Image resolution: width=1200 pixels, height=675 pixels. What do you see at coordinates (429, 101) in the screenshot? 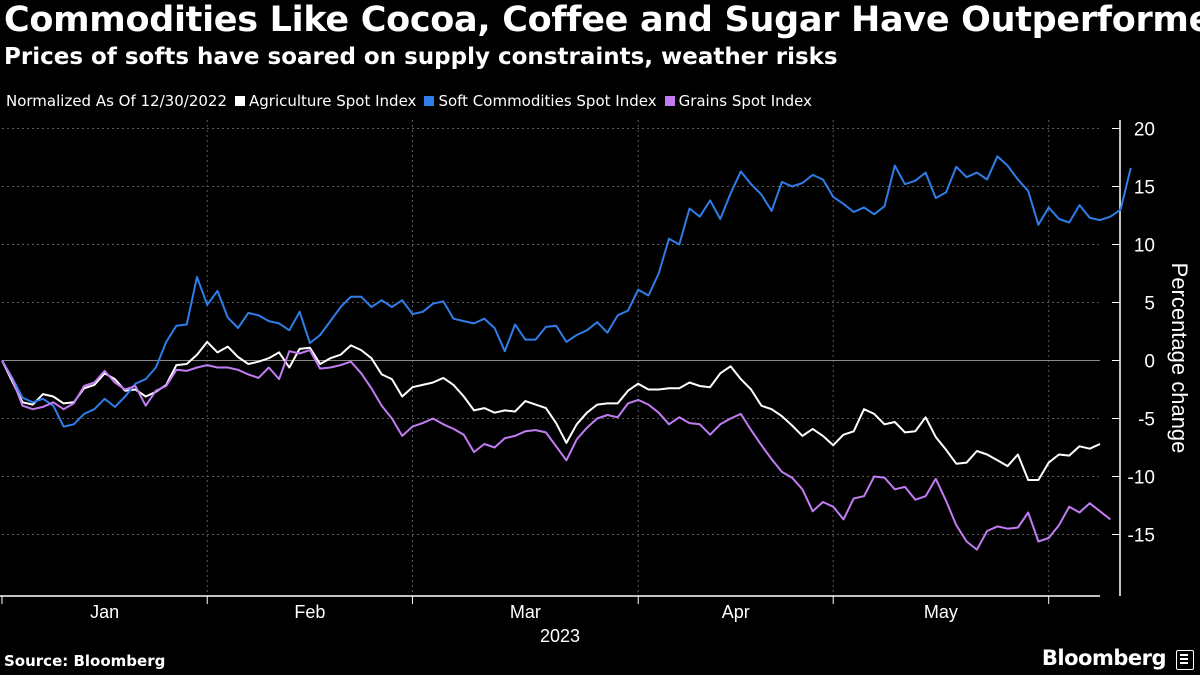
I see `legend-swatch-softs` at bounding box center [429, 101].